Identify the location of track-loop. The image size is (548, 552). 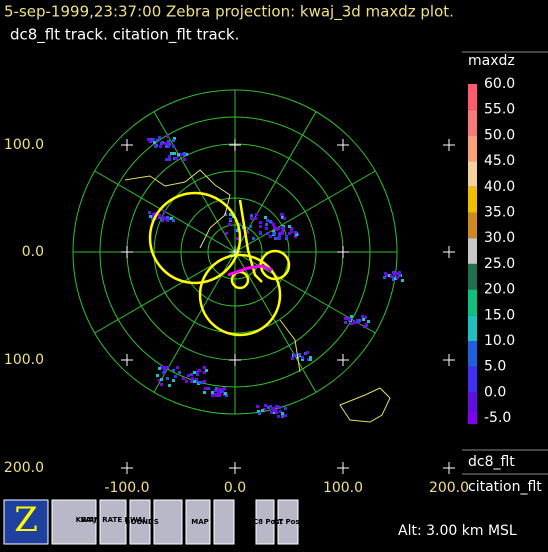
(240, 295).